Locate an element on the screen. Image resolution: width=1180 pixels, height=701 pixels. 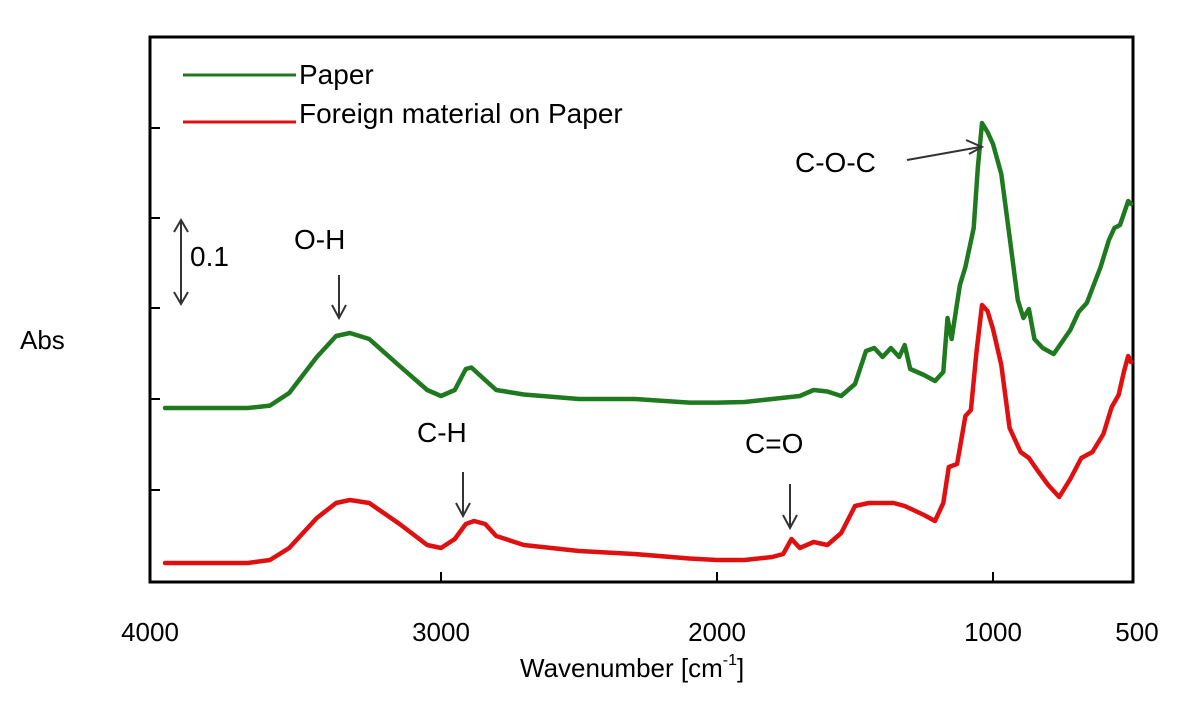
legend: Paper Foreign material on Paper is located at coordinates (403, 94).